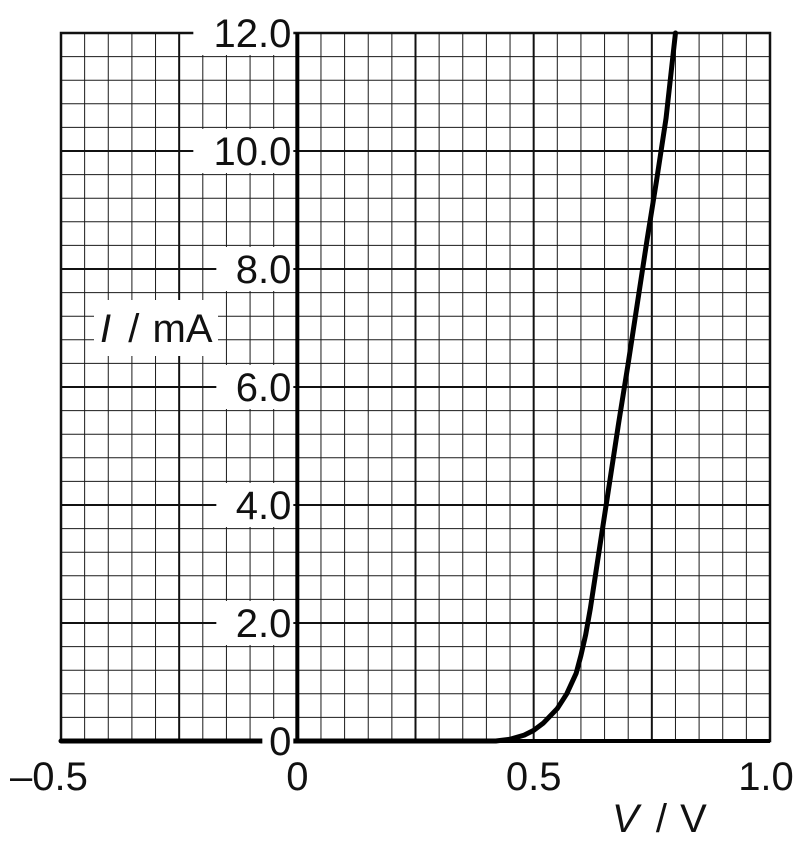 Image resolution: width=812 pixels, height=849 pixels. Describe the element at coordinates (693, 819) in the screenshot. I see `x-axis-unit: V` at that location.